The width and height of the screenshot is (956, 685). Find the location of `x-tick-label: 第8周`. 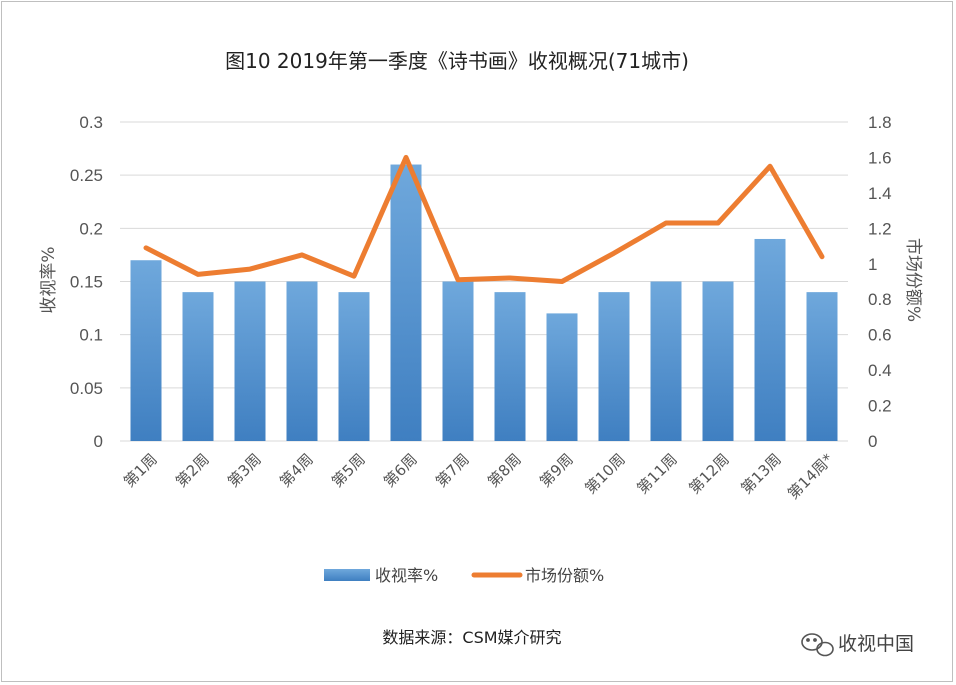

x-tick-label: 第8周 is located at coordinates (504, 470).